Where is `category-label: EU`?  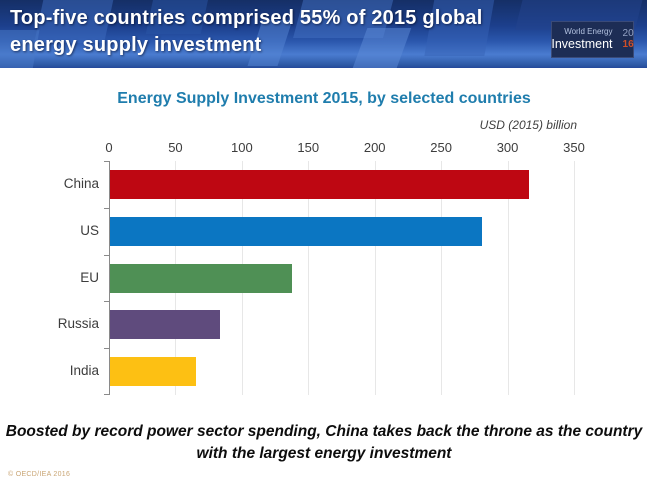
category-label: EU is located at coordinates (89, 277).